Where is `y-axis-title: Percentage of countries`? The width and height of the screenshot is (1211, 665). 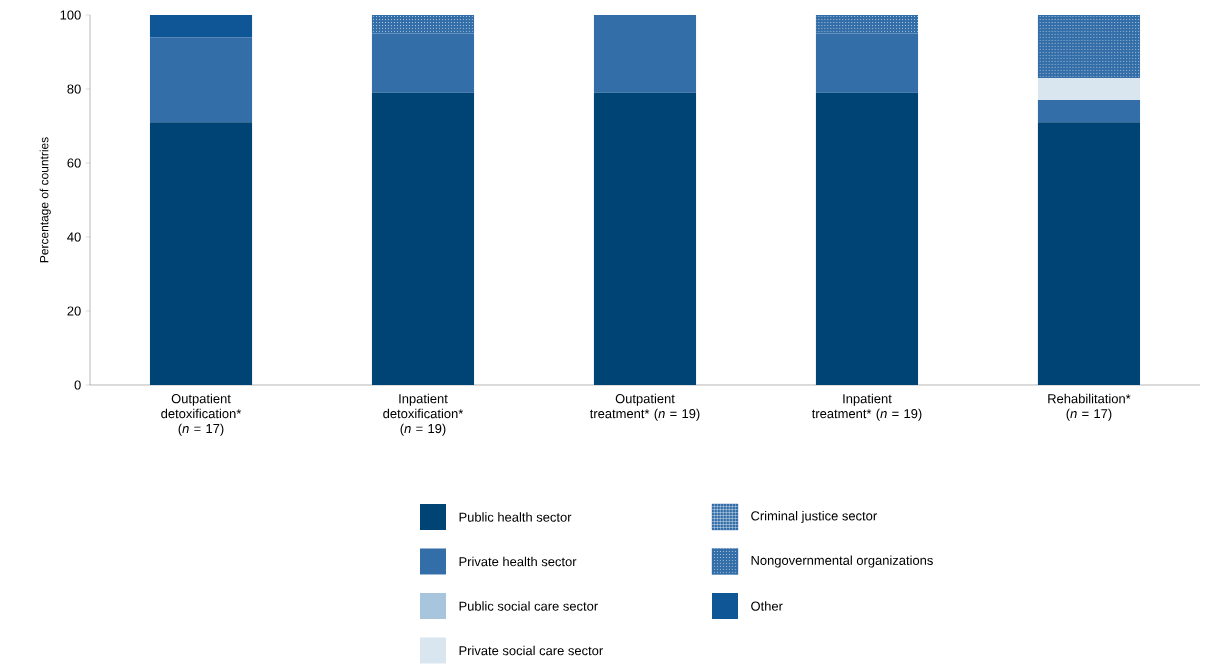 y-axis-title: Percentage of countries is located at coordinates (45, 200).